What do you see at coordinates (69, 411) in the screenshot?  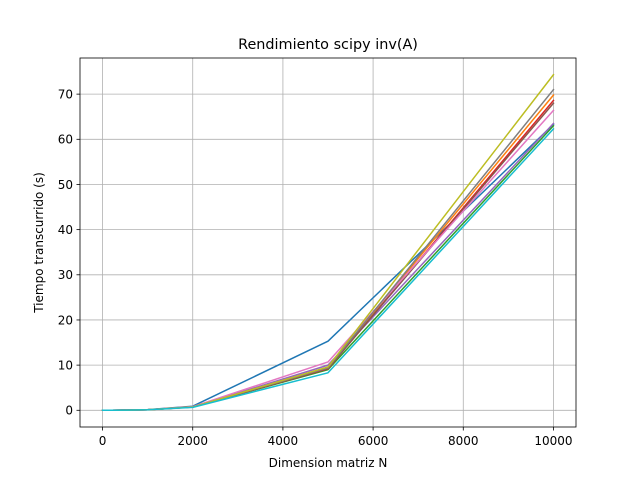 I see `y-tick-label: 0` at bounding box center [69, 411].